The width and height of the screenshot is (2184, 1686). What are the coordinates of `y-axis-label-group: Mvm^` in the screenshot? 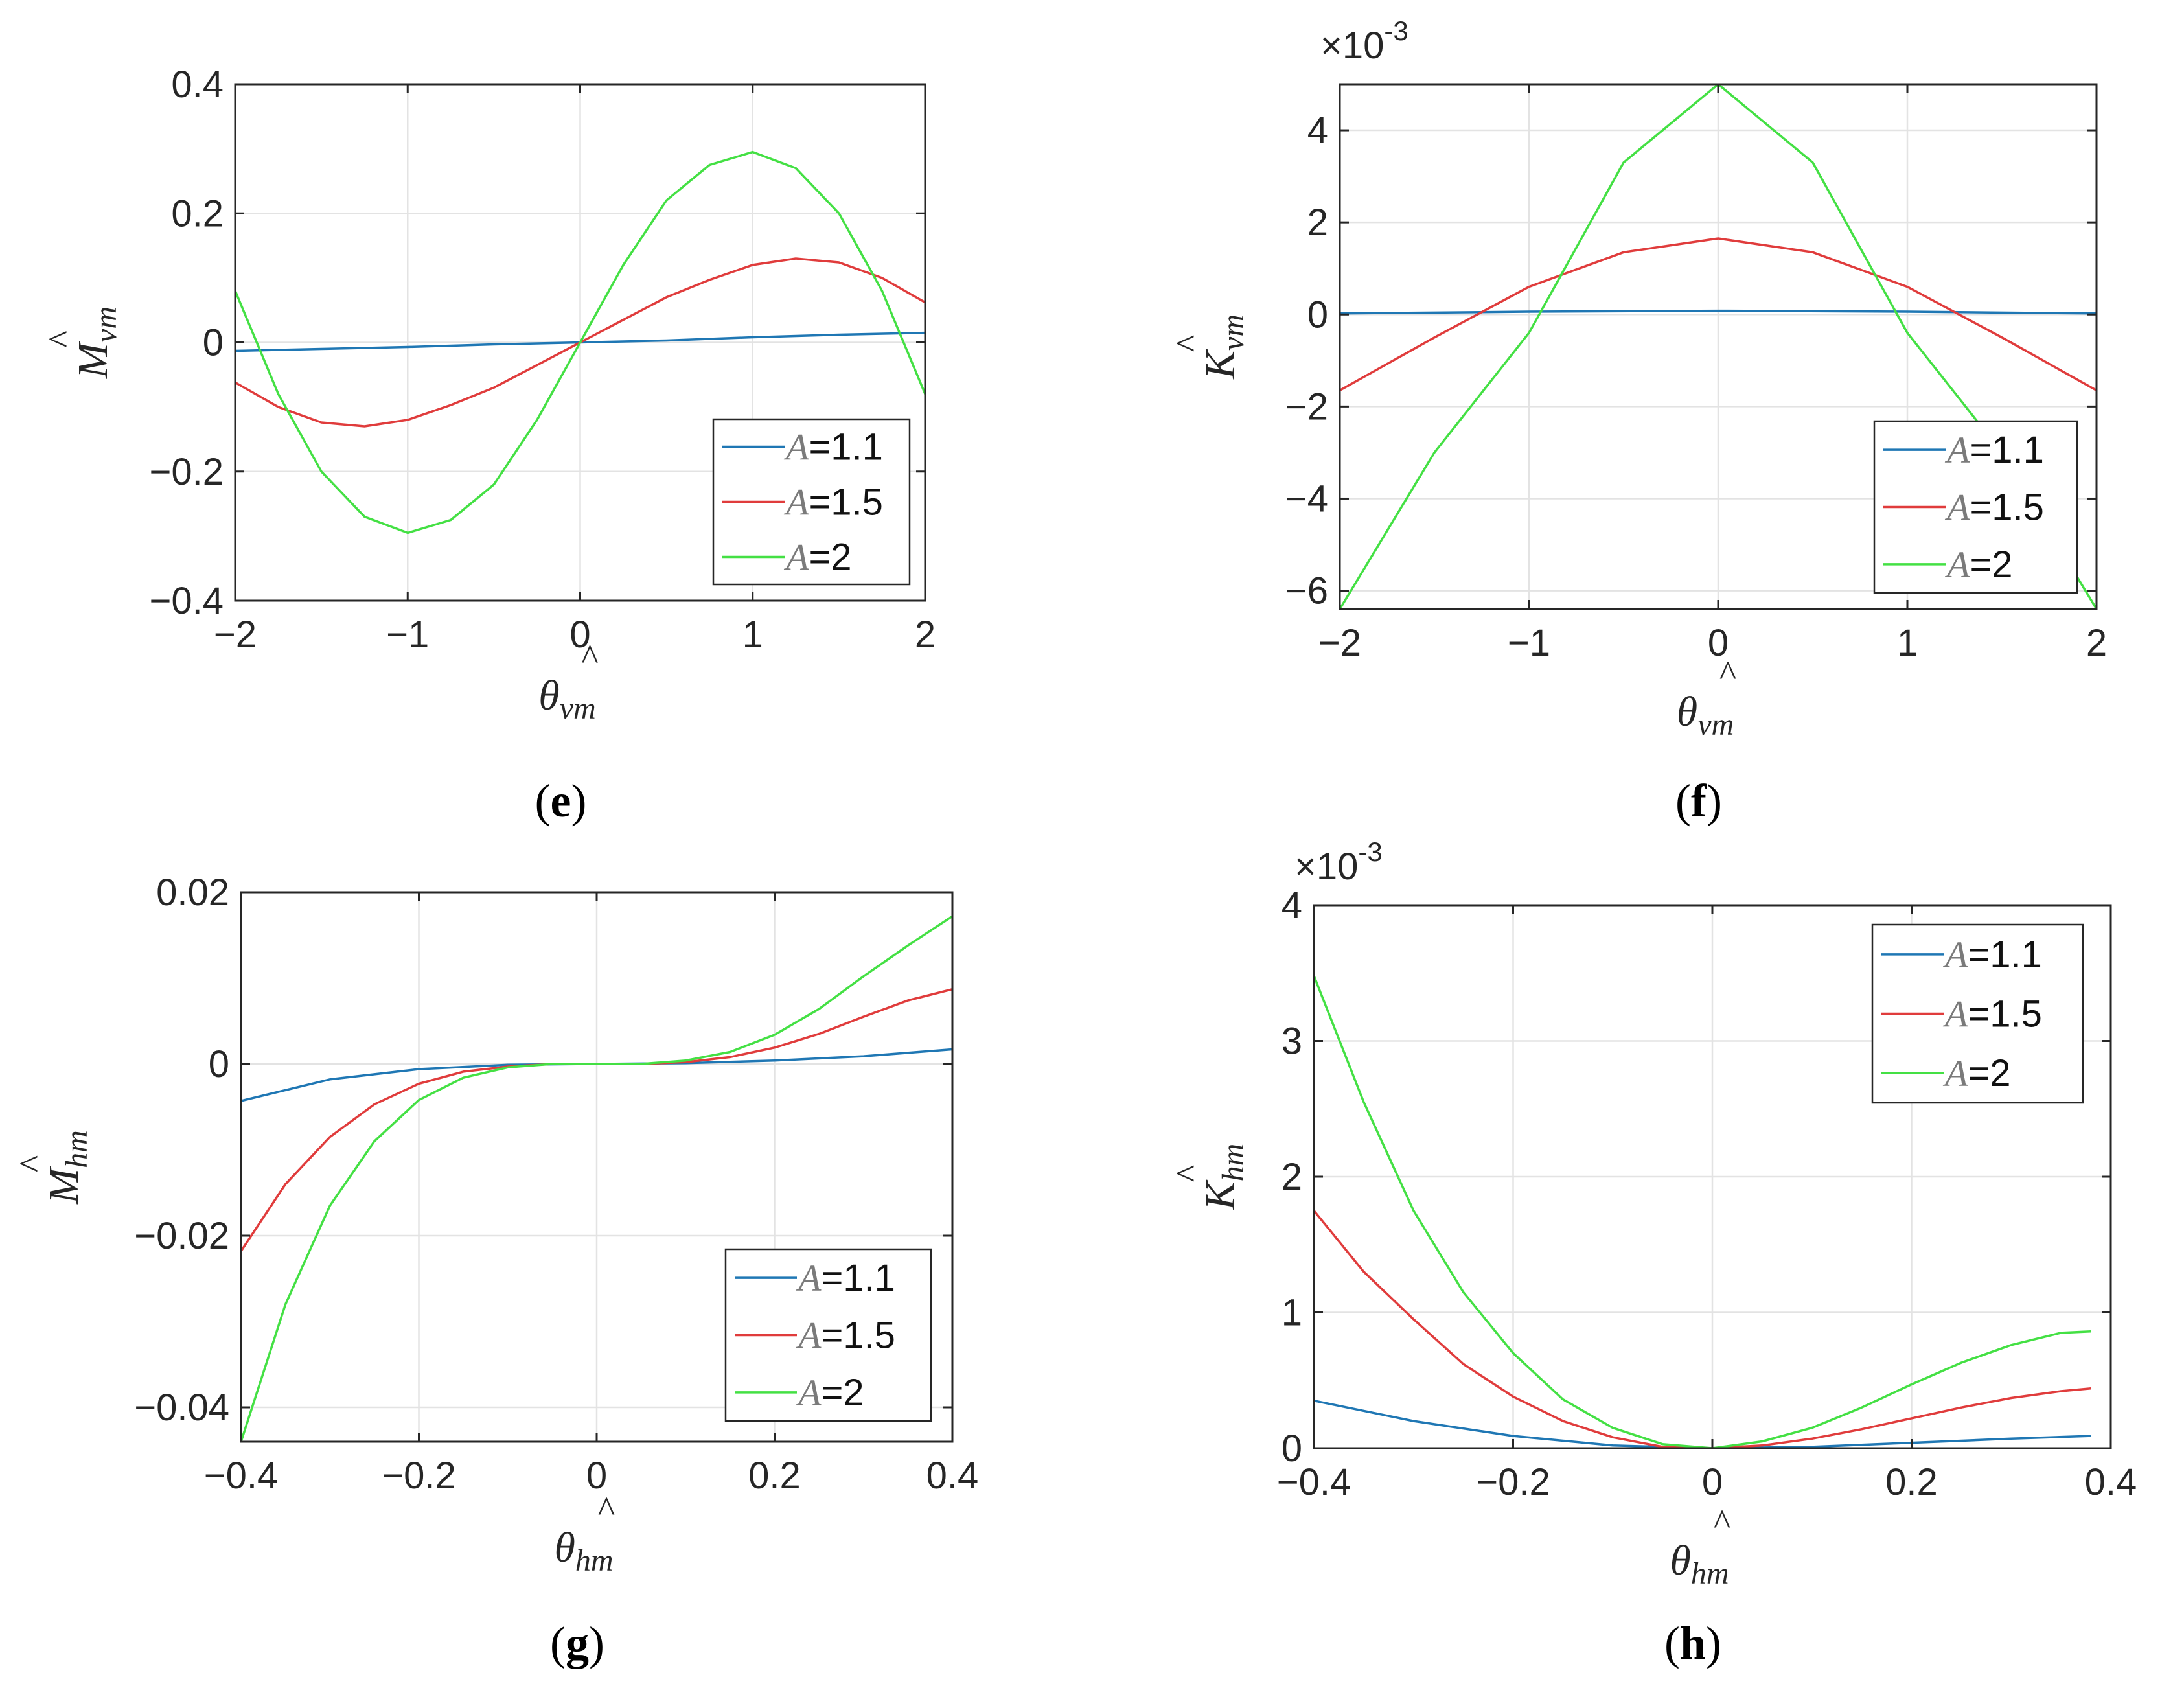 It's located at (82, 342).